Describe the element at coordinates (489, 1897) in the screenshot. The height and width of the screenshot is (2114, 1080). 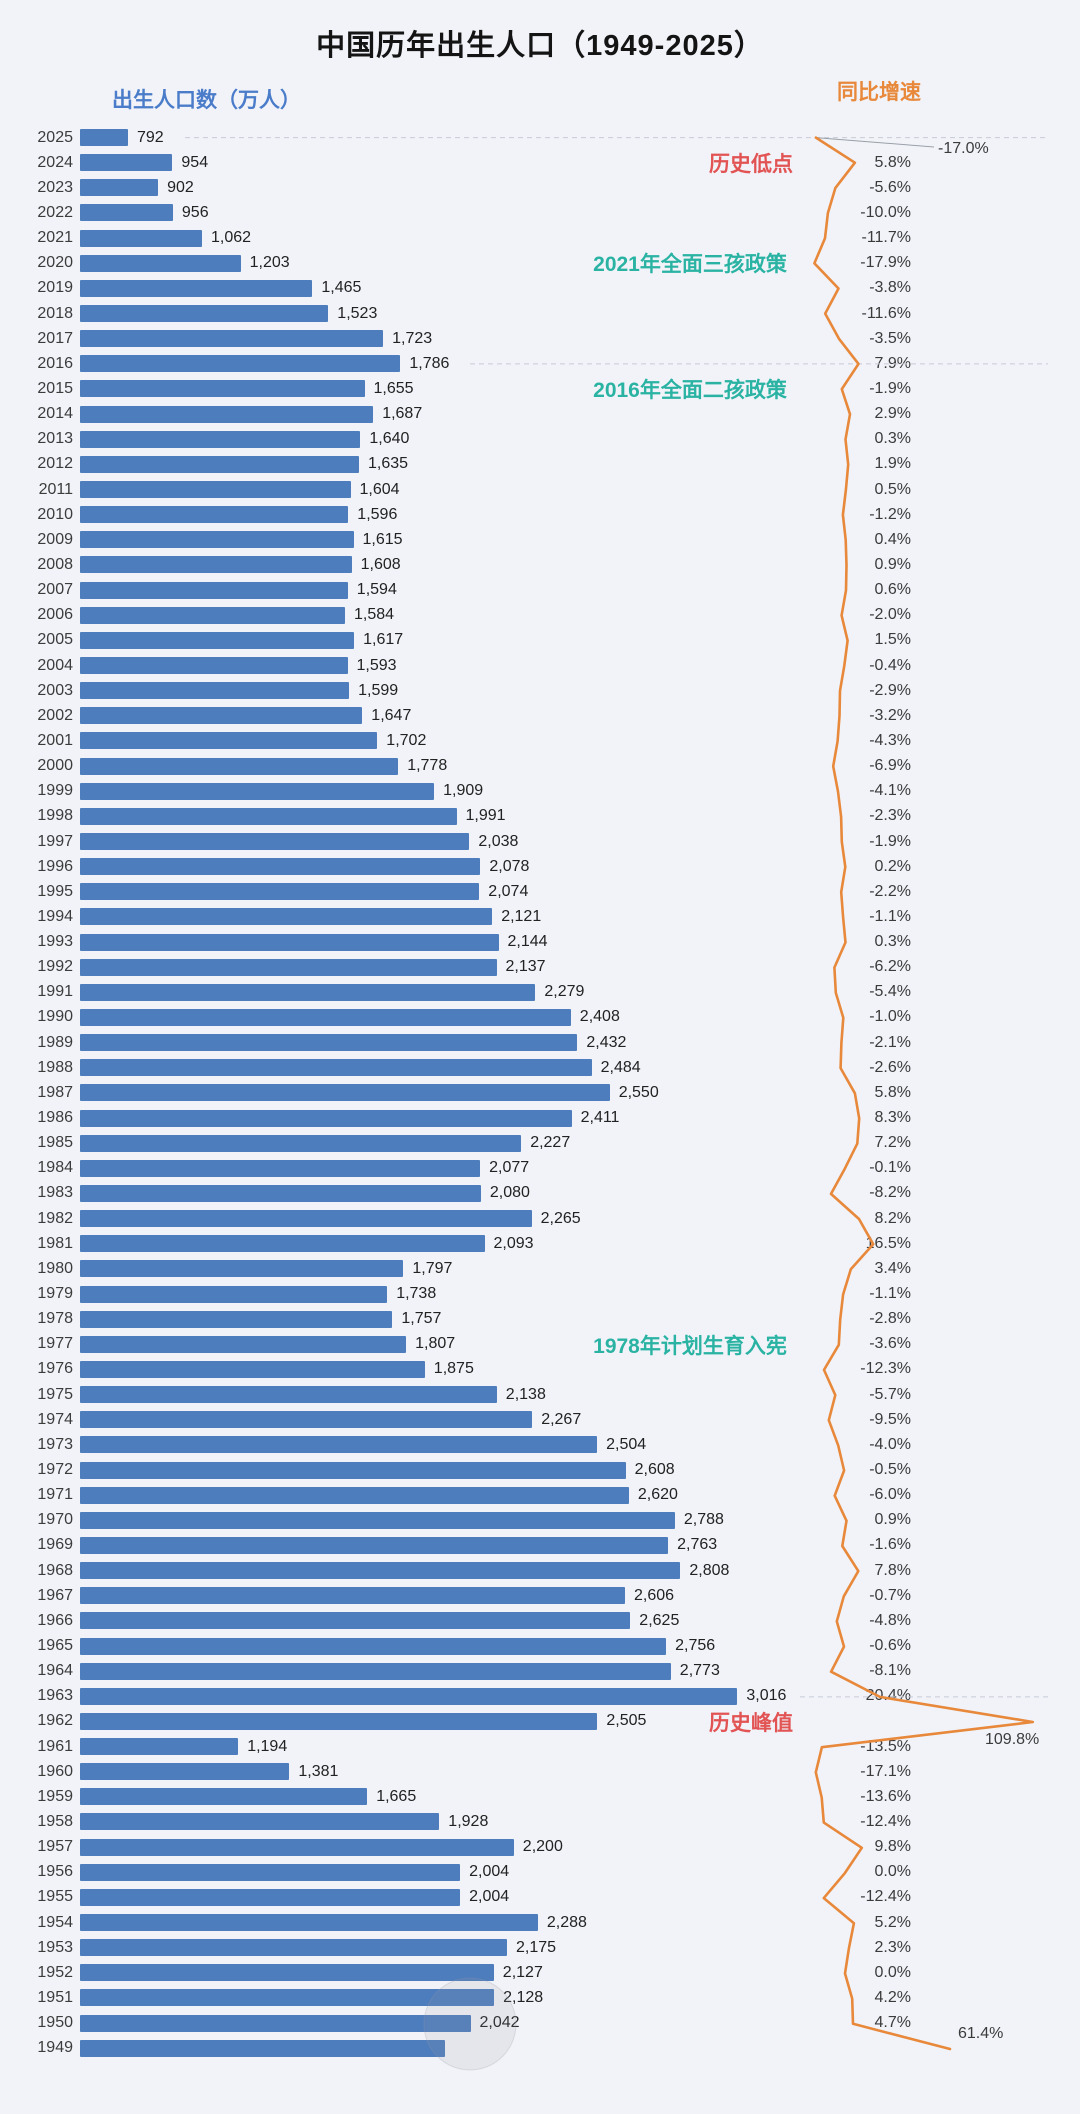
I see `birth-value-label: 2,004` at that location.